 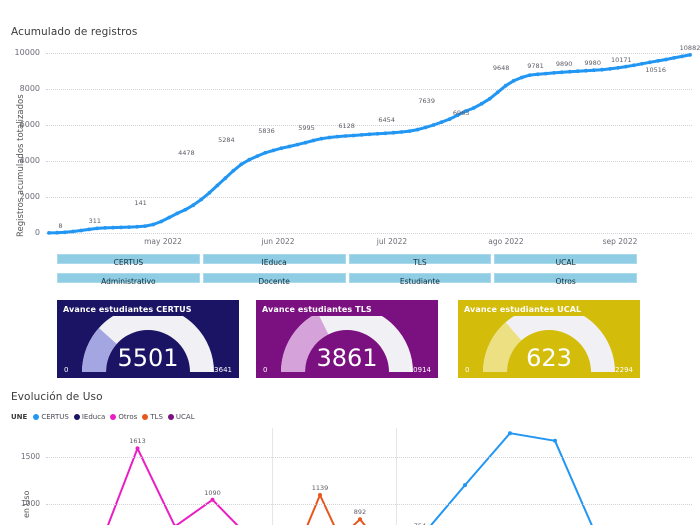 I want to click on y-tick-label: 2000, so click(x=29, y=196).